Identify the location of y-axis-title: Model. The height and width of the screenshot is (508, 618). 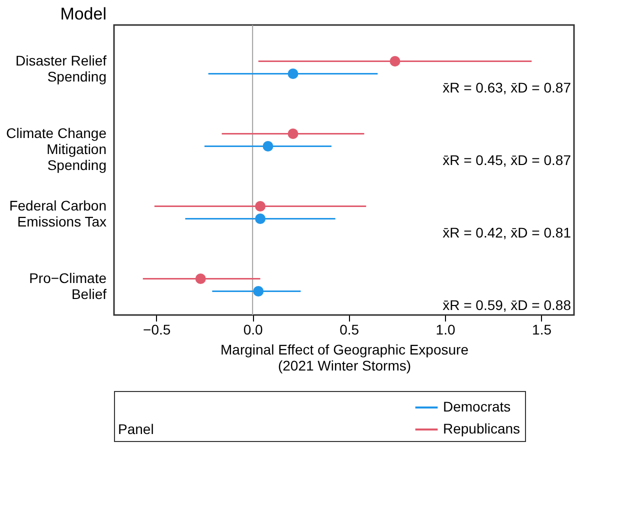
(83, 14).